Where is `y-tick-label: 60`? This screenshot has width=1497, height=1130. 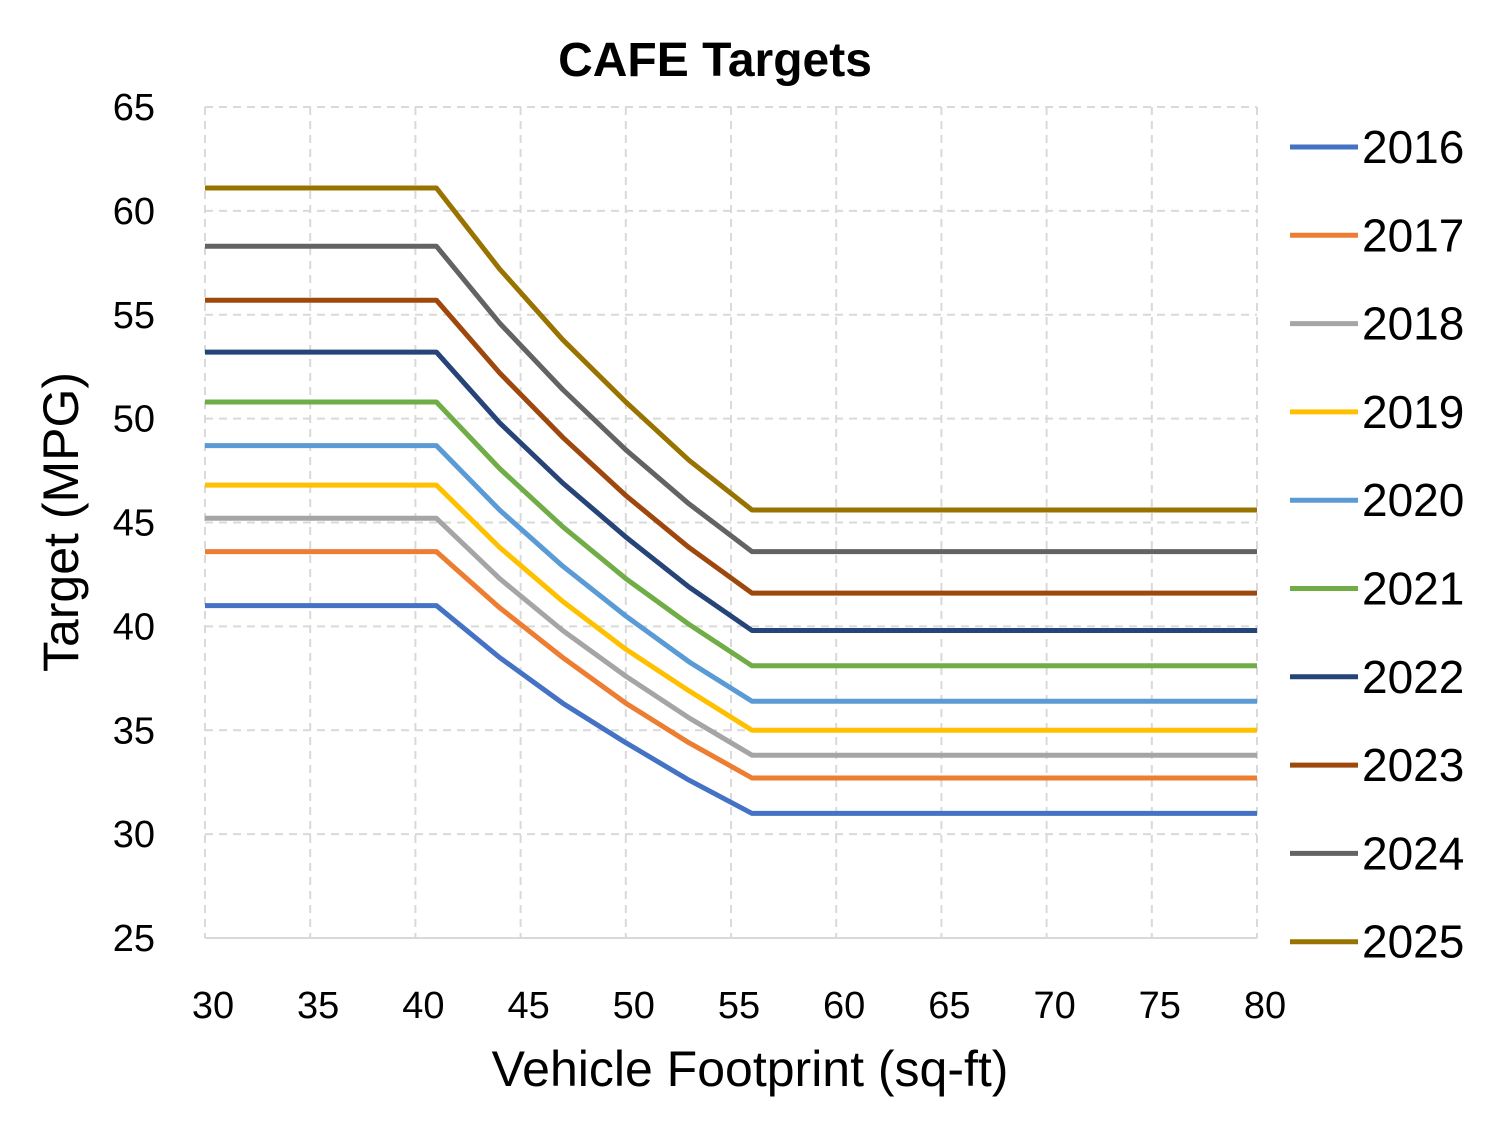
y-tick-label: 60 is located at coordinates (134, 212).